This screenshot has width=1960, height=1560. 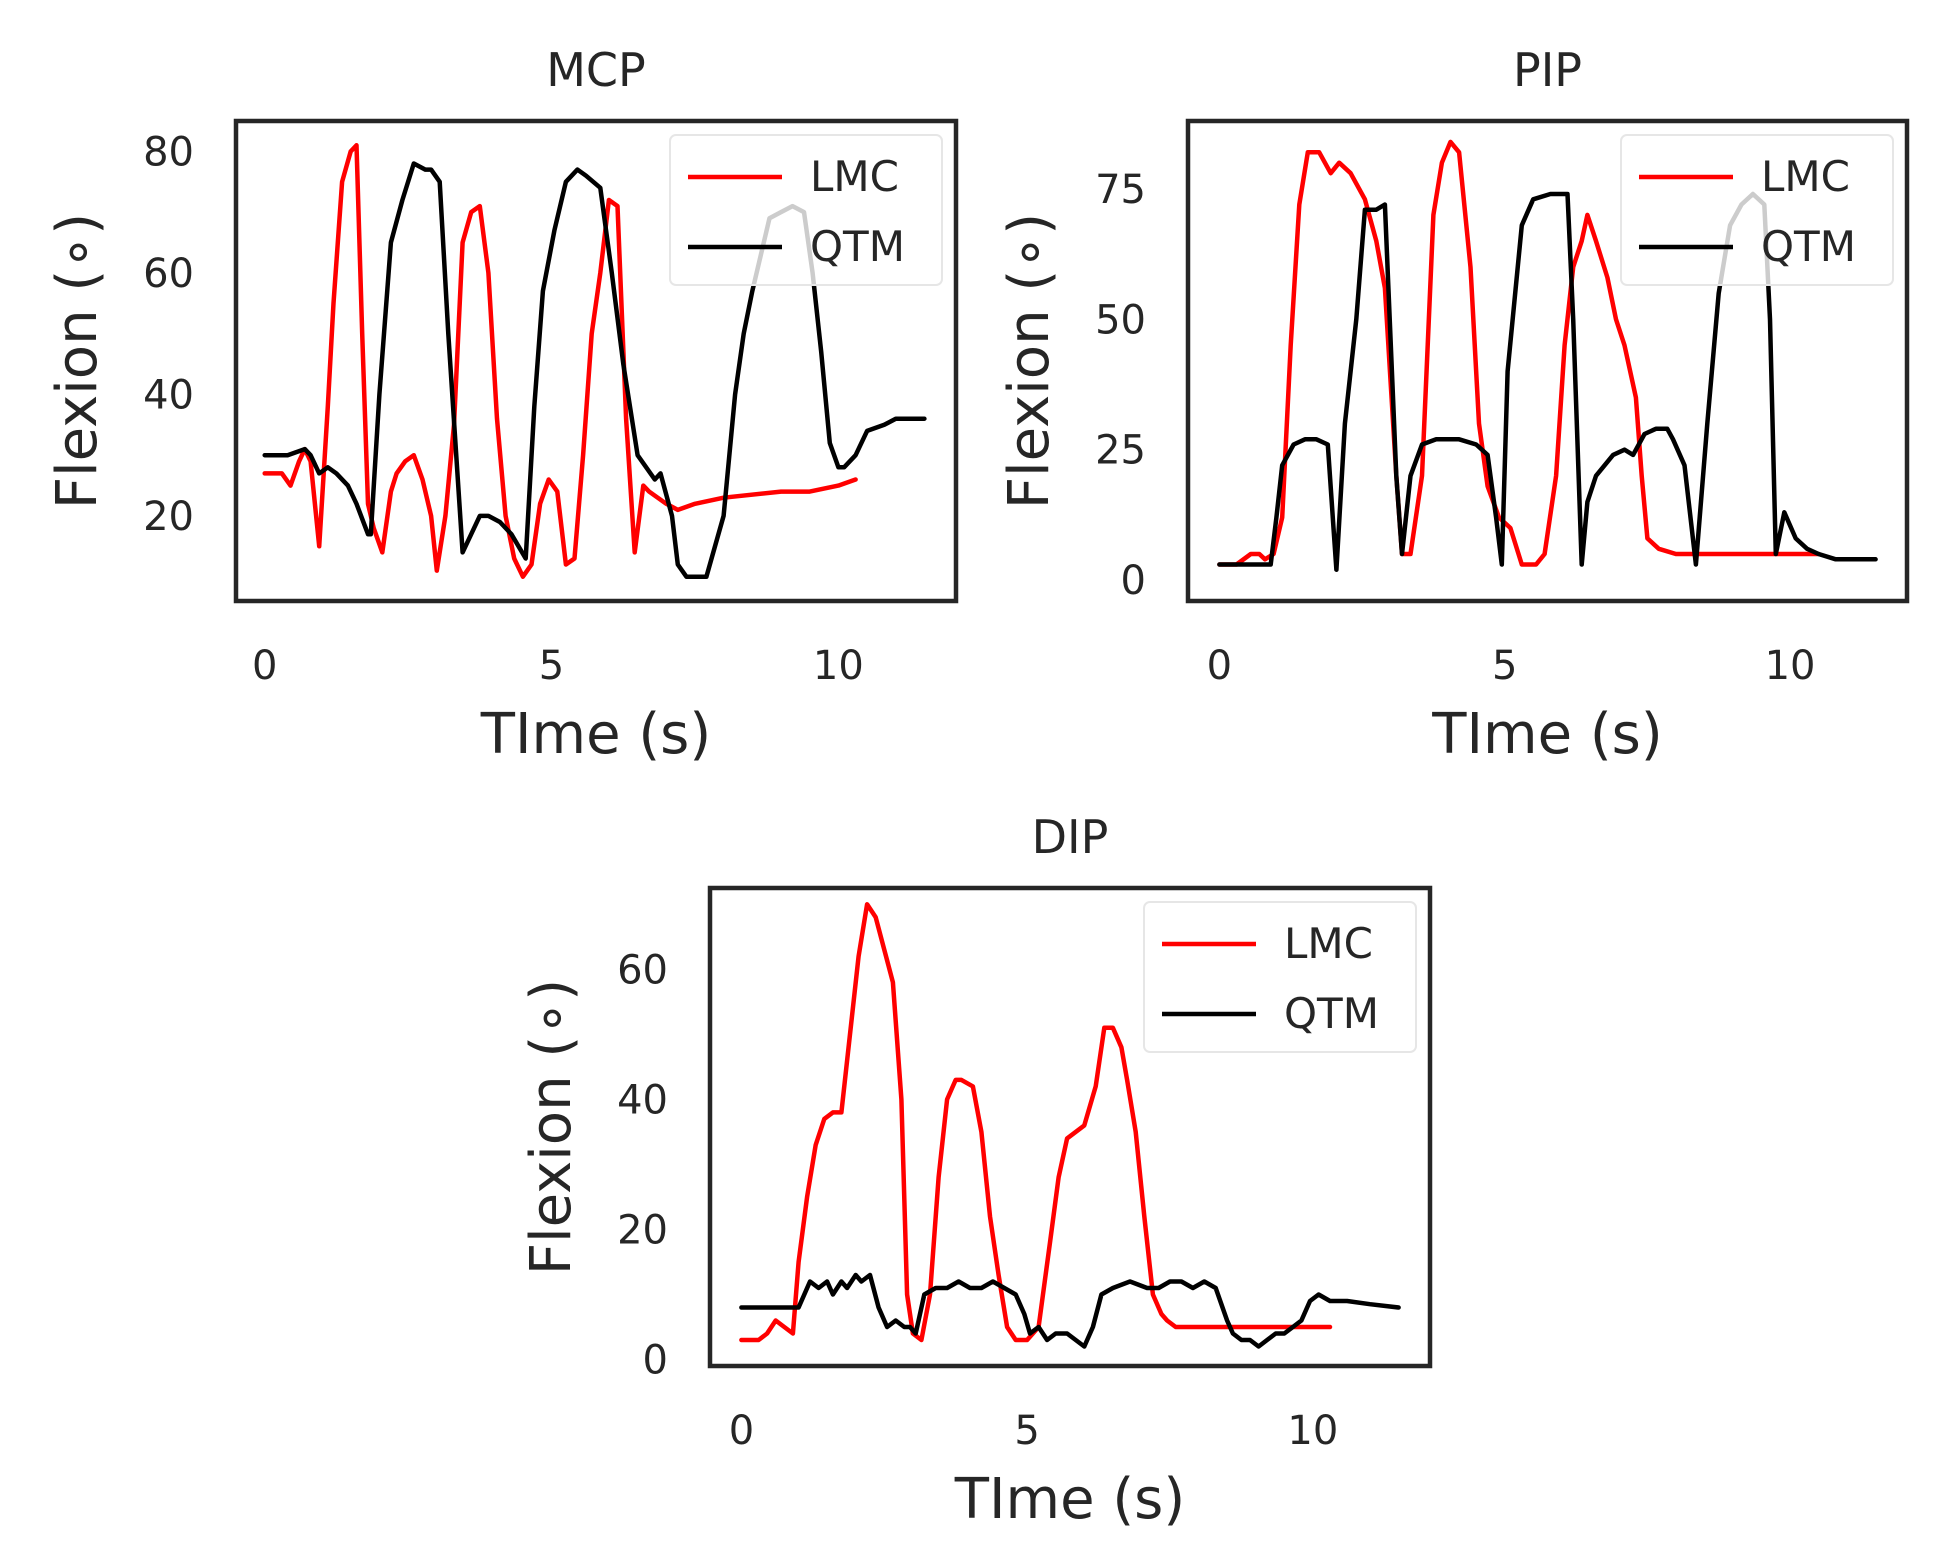 What do you see at coordinates (1805, 176) in the screenshot?
I see `pip-legend-label-lmc: LMC` at bounding box center [1805, 176].